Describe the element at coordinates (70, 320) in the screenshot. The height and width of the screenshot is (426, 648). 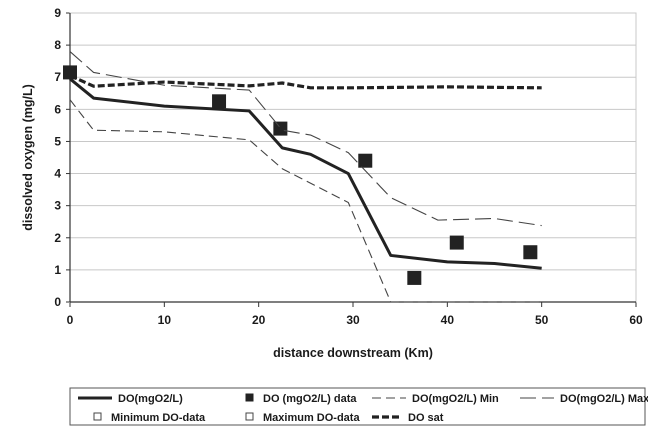
I see `x-tick-label: 0` at that location.